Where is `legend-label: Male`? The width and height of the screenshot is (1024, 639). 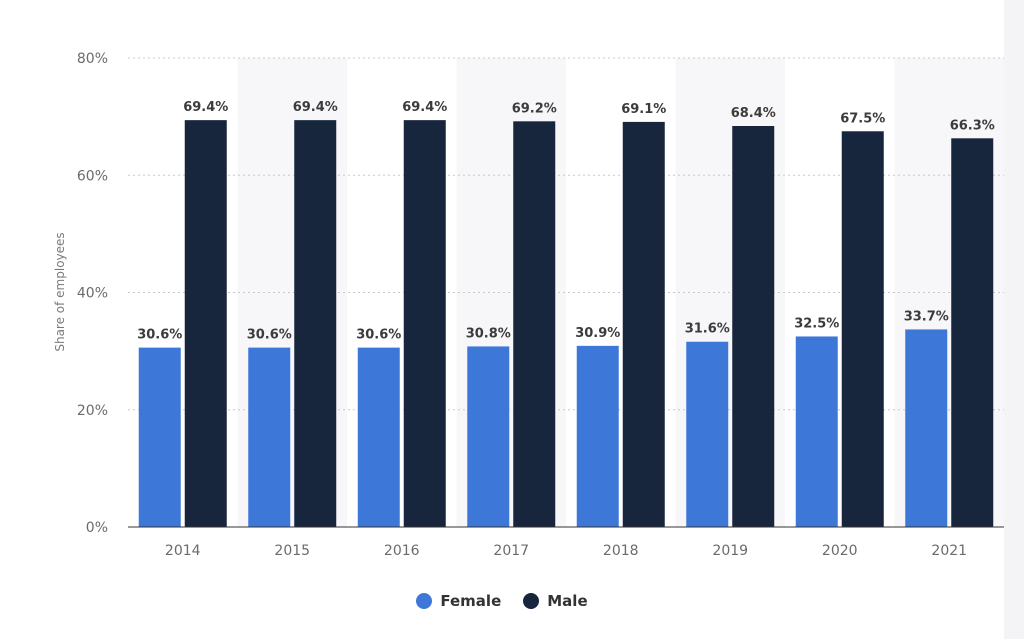 legend-label: Male is located at coordinates (567, 601).